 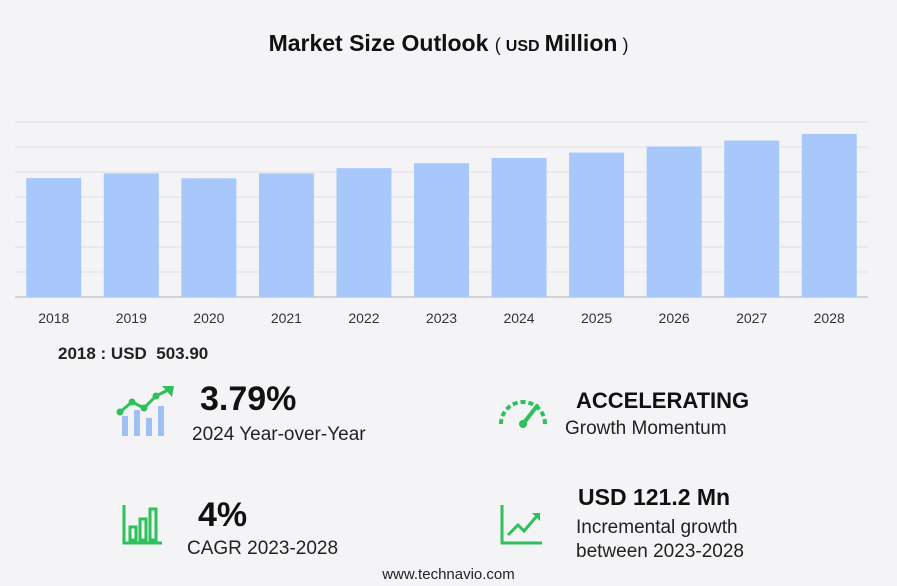 I want to click on bar-2025, so click(x=597, y=224).